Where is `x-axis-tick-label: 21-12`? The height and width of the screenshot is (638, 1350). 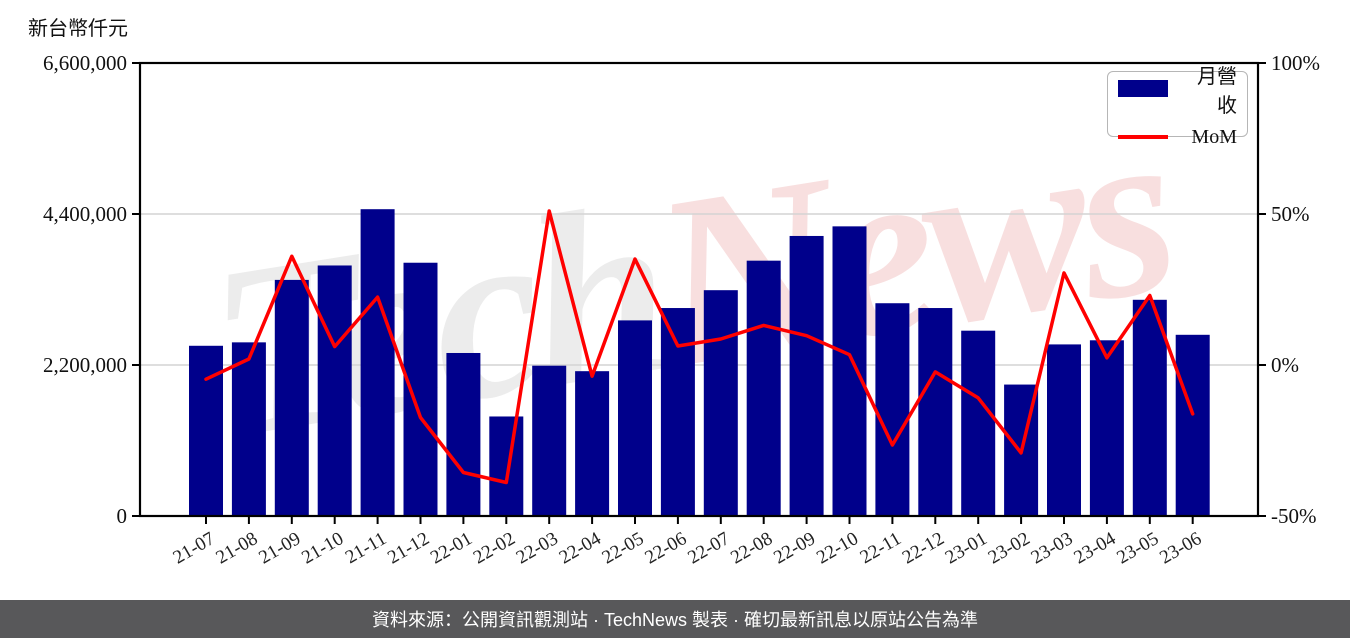
x-axis-tick-label: 21-12 is located at coordinates (408, 548).